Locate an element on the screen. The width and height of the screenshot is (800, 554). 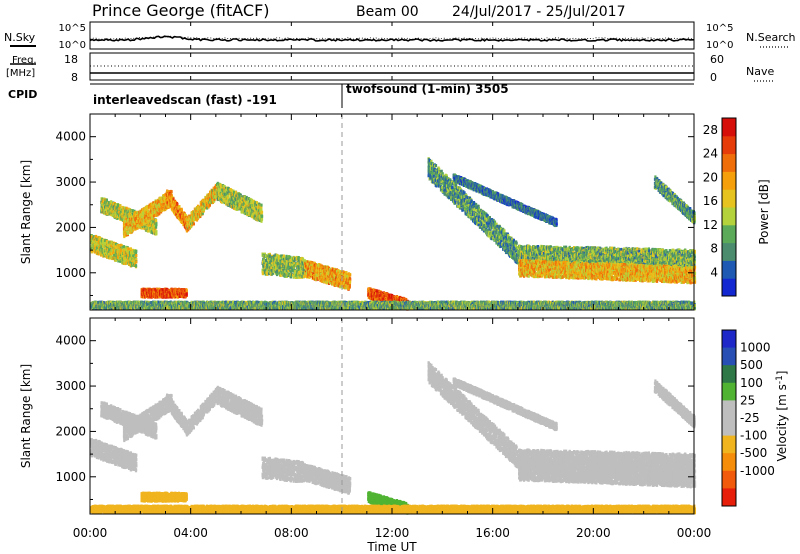
nsky-noise-trace is located at coordinates (391, 38).